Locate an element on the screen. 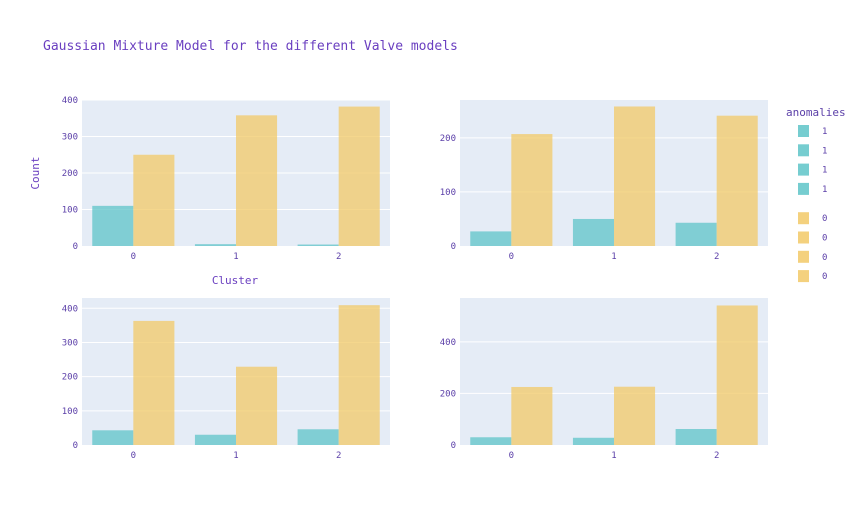 The height and width of the screenshot is (525, 865). subplot-3: 0 100 200 300 400 0 1 2 is located at coordinates (226, 379).